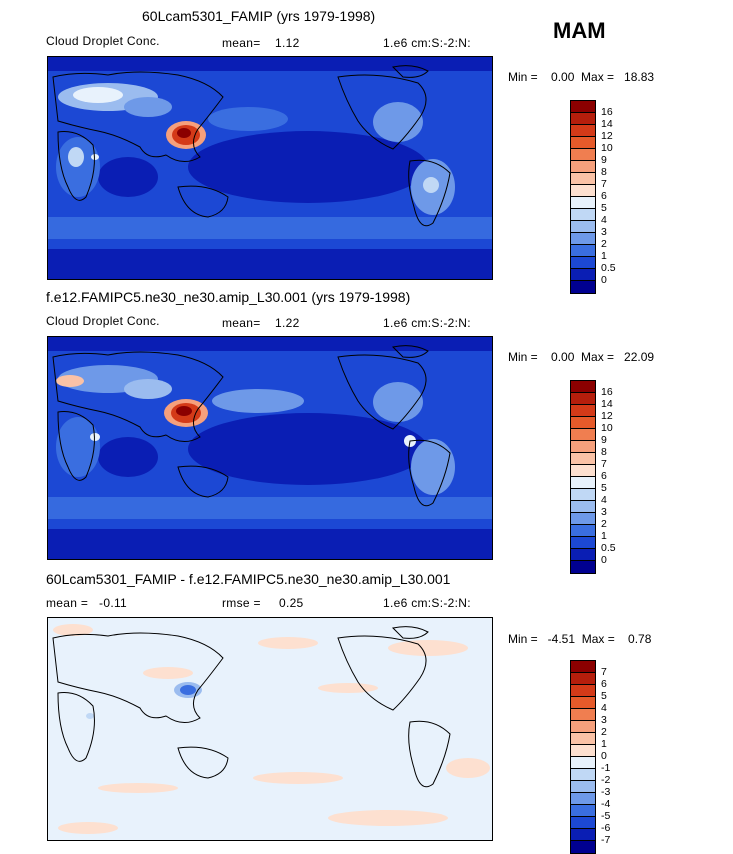 This screenshot has height=854, width=733. Describe the element at coordinates (606, 828) in the screenshot. I see `panel3-colorbar-label: -6` at that location.